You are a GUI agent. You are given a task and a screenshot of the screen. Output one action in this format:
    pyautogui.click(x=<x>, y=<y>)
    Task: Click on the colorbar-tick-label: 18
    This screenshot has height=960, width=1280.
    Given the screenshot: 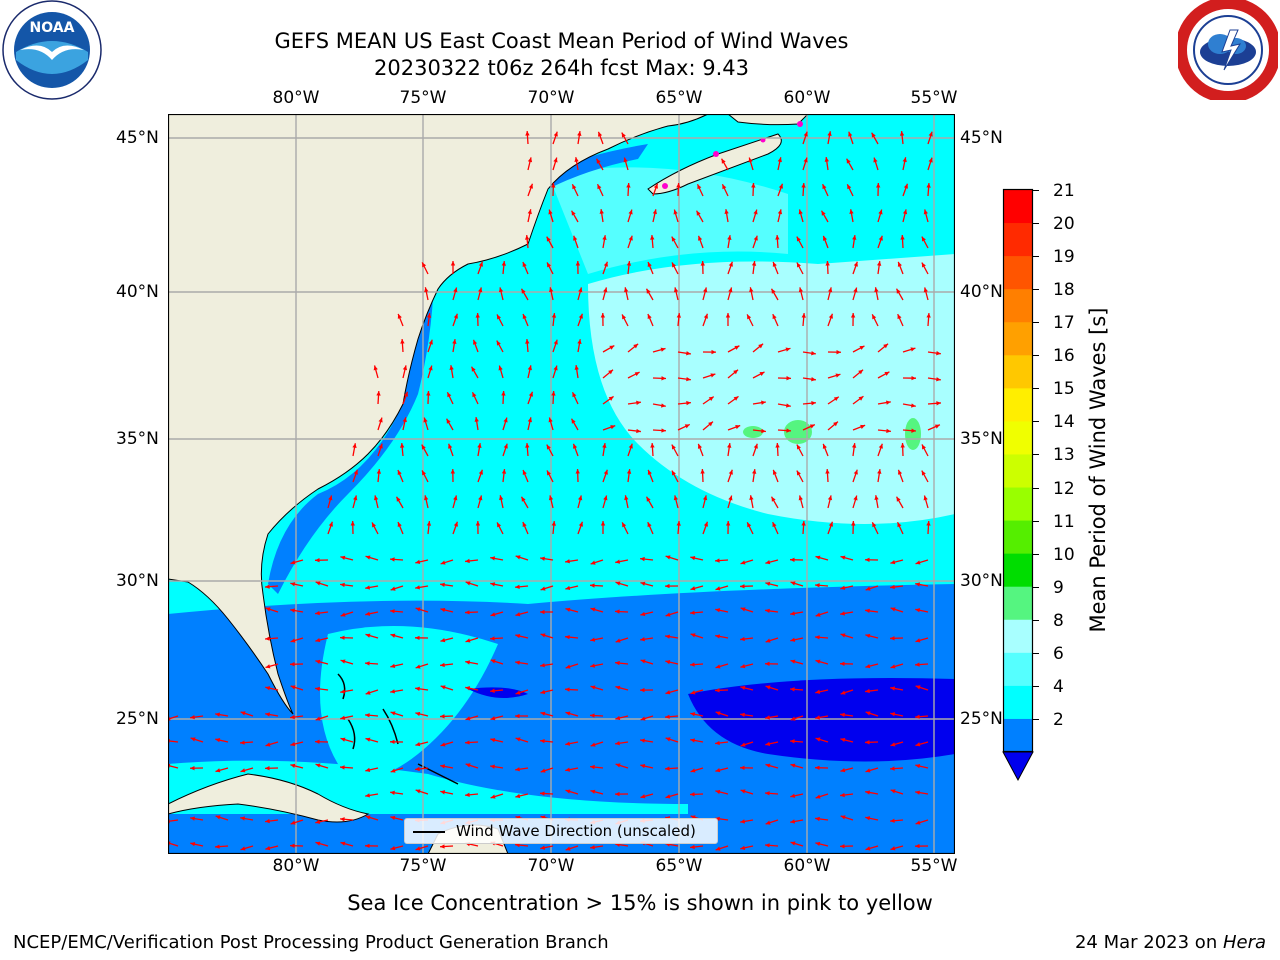 What is the action you would take?
    pyautogui.click(x=1064, y=290)
    